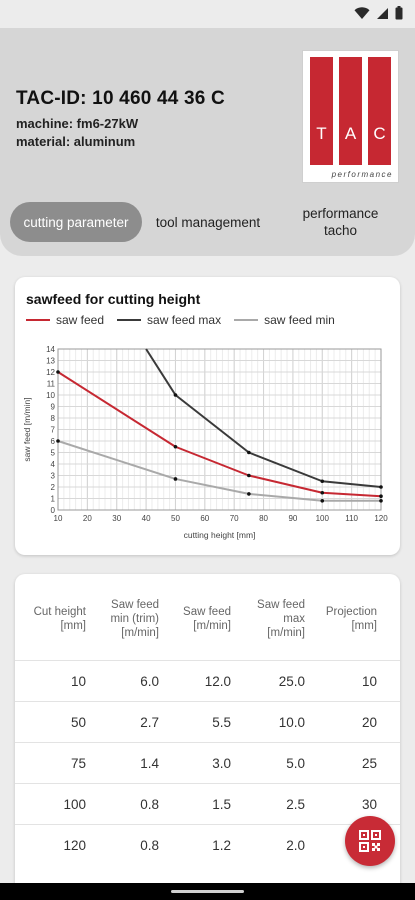 Image resolution: width=415 pixels, height=900 pixels. What do you see at coordinates (321, 133) in the screenshot?
I see `svg-text: T` at bounding box center [321, 133].